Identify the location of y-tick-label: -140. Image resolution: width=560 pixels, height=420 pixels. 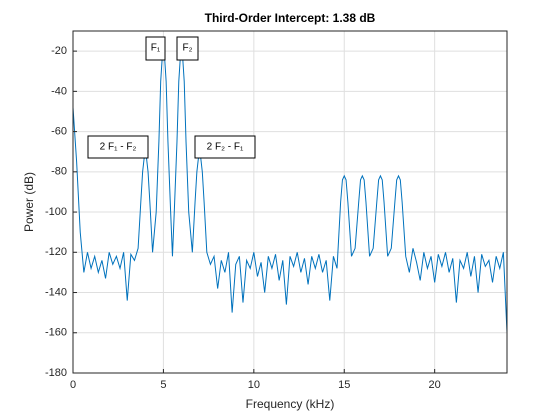
(56, 292).